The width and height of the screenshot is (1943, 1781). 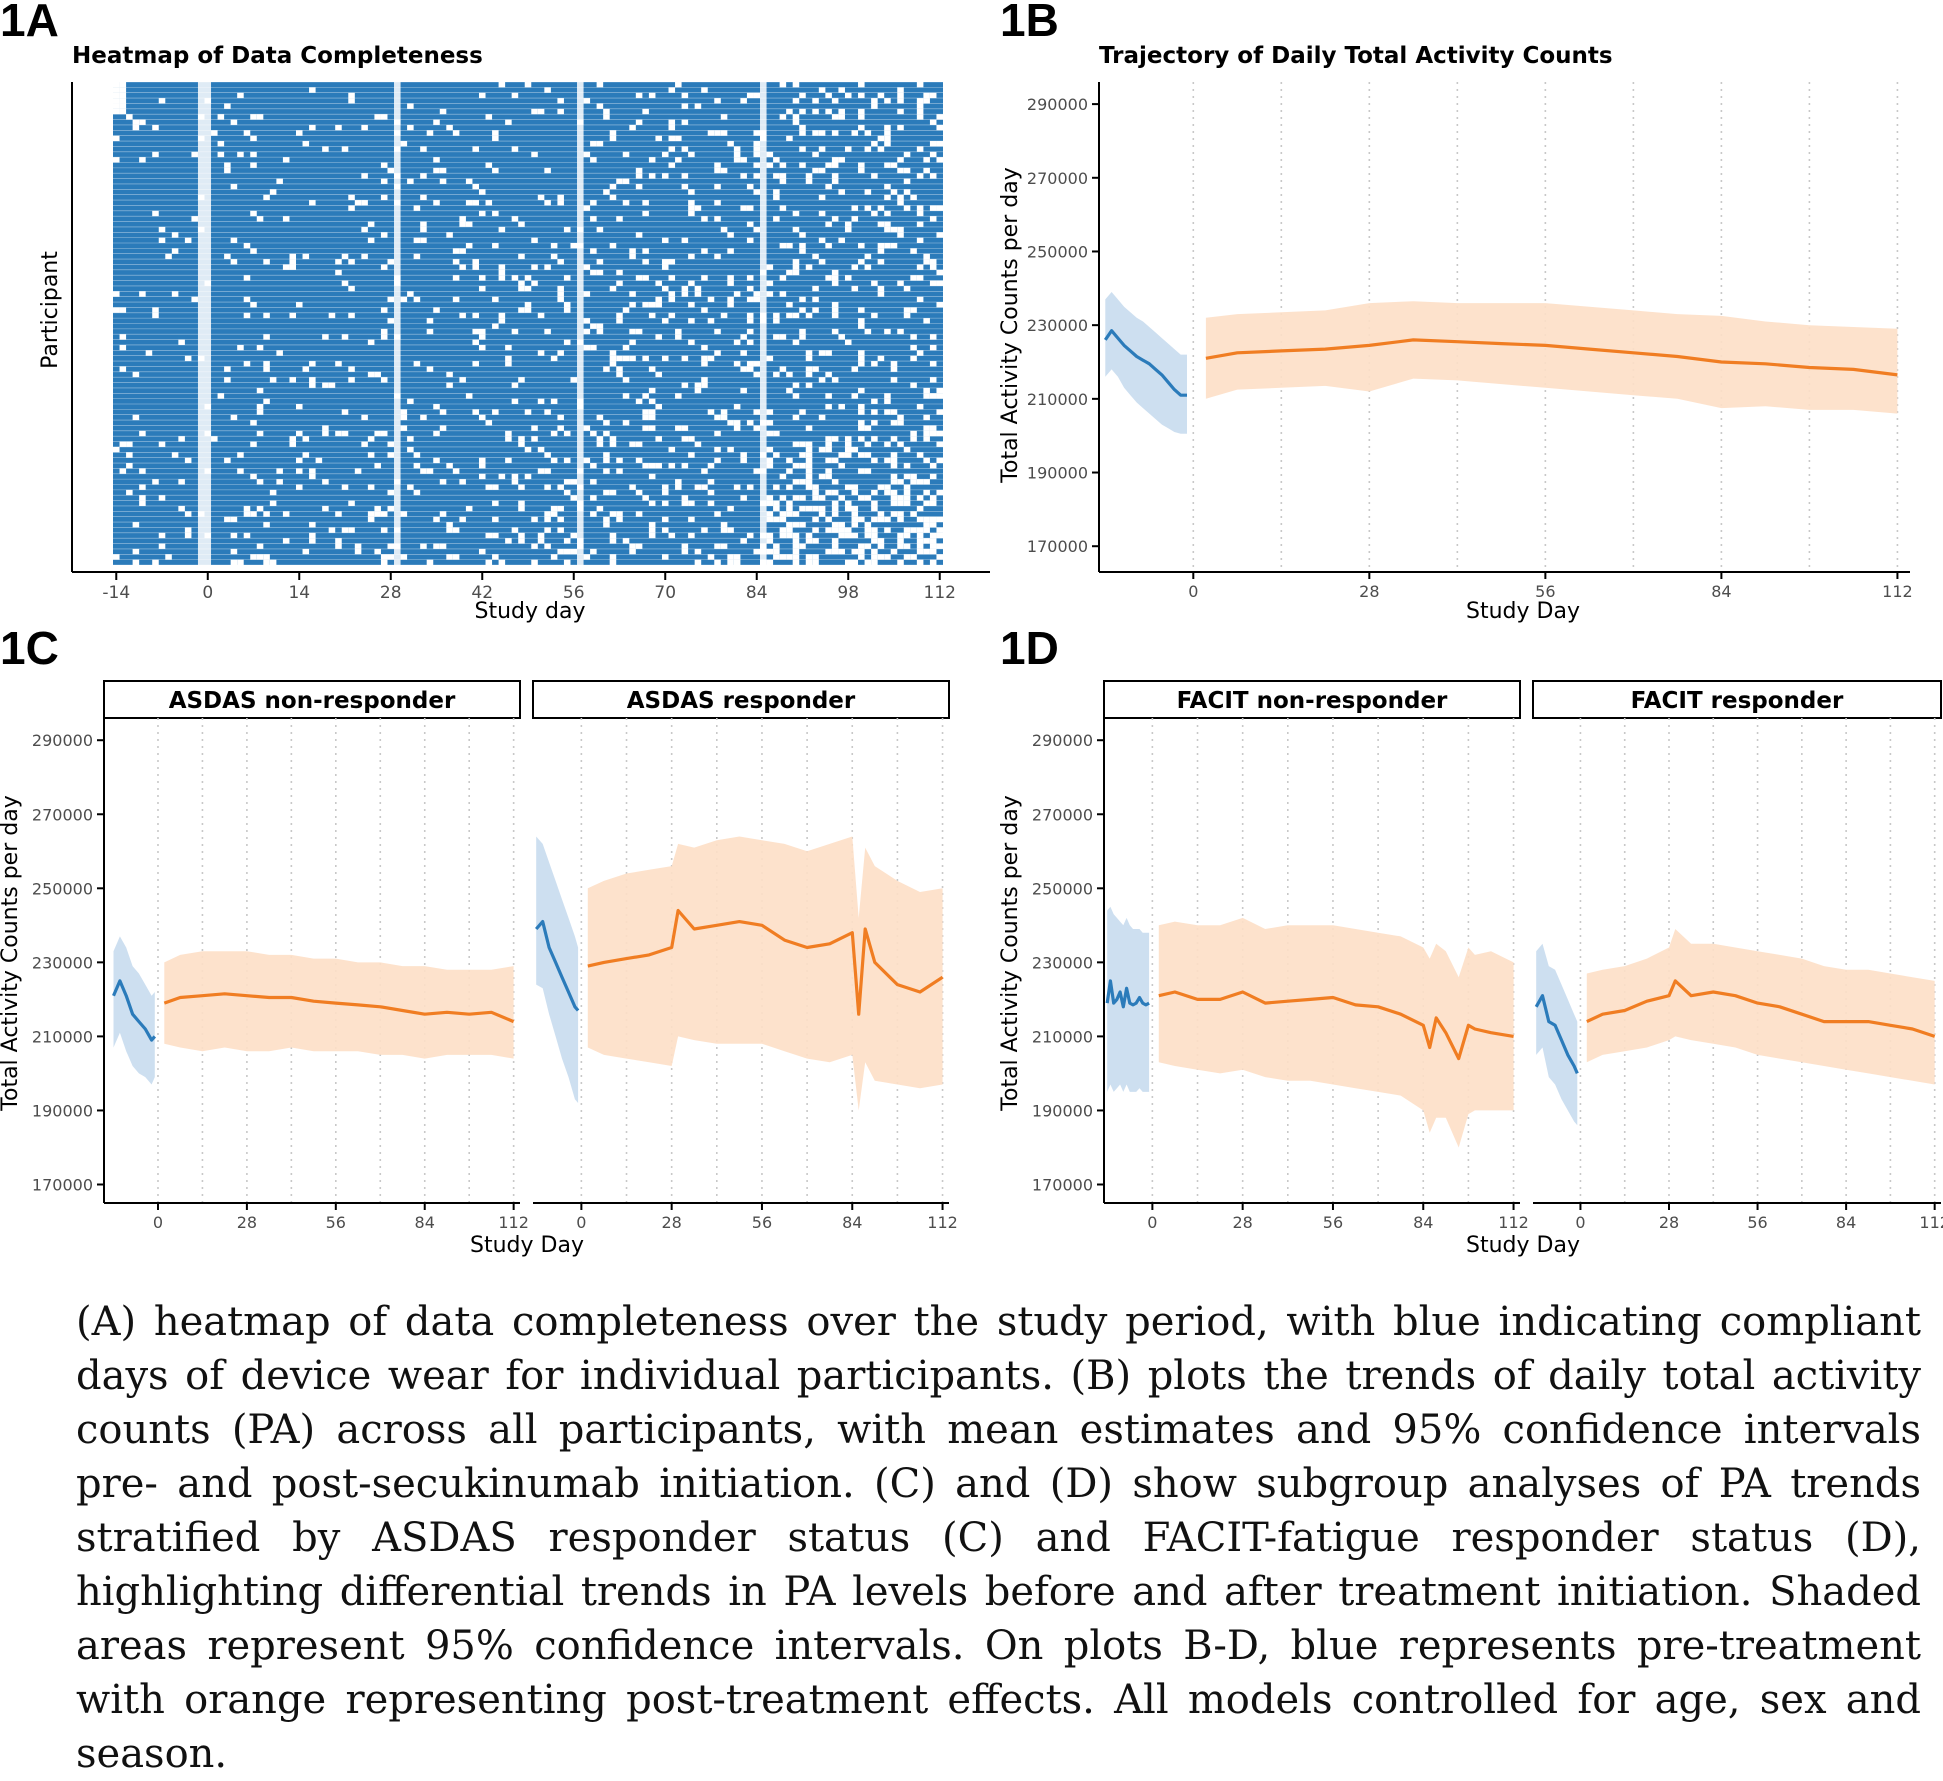 What do you see at coordinates (1737, 699) in the screenshot?
I see `panel-d-strip-right` at bounding box center [1737, 699].